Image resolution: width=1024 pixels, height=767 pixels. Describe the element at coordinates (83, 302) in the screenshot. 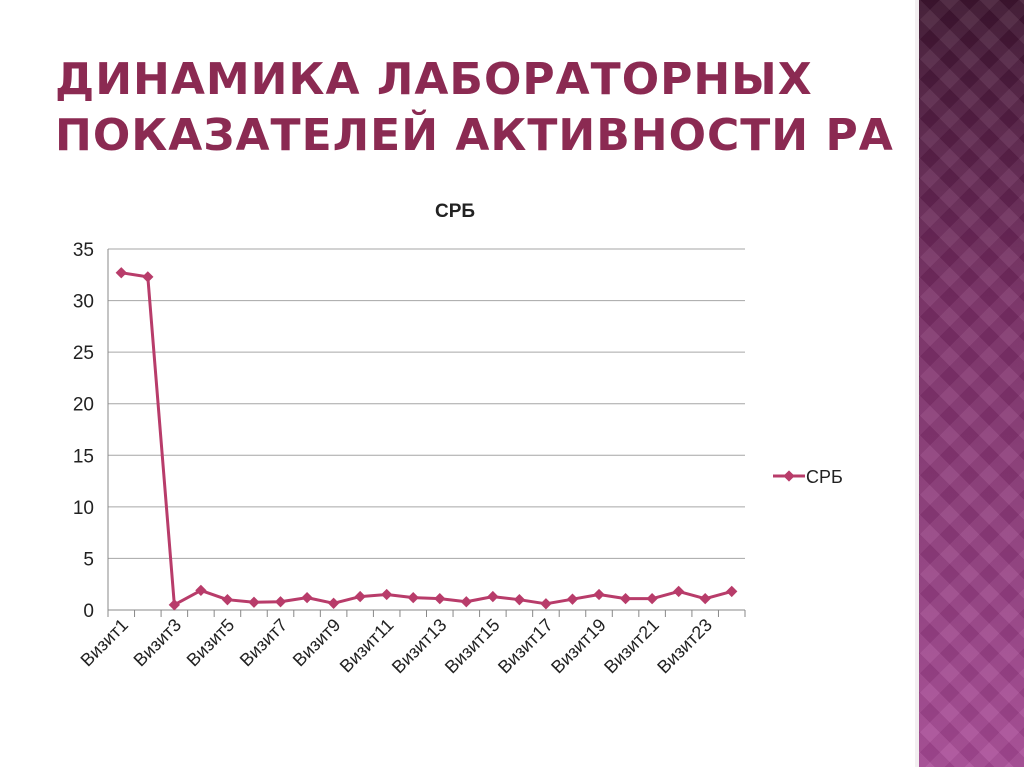

I see `y-tick-label: 30` at that location.